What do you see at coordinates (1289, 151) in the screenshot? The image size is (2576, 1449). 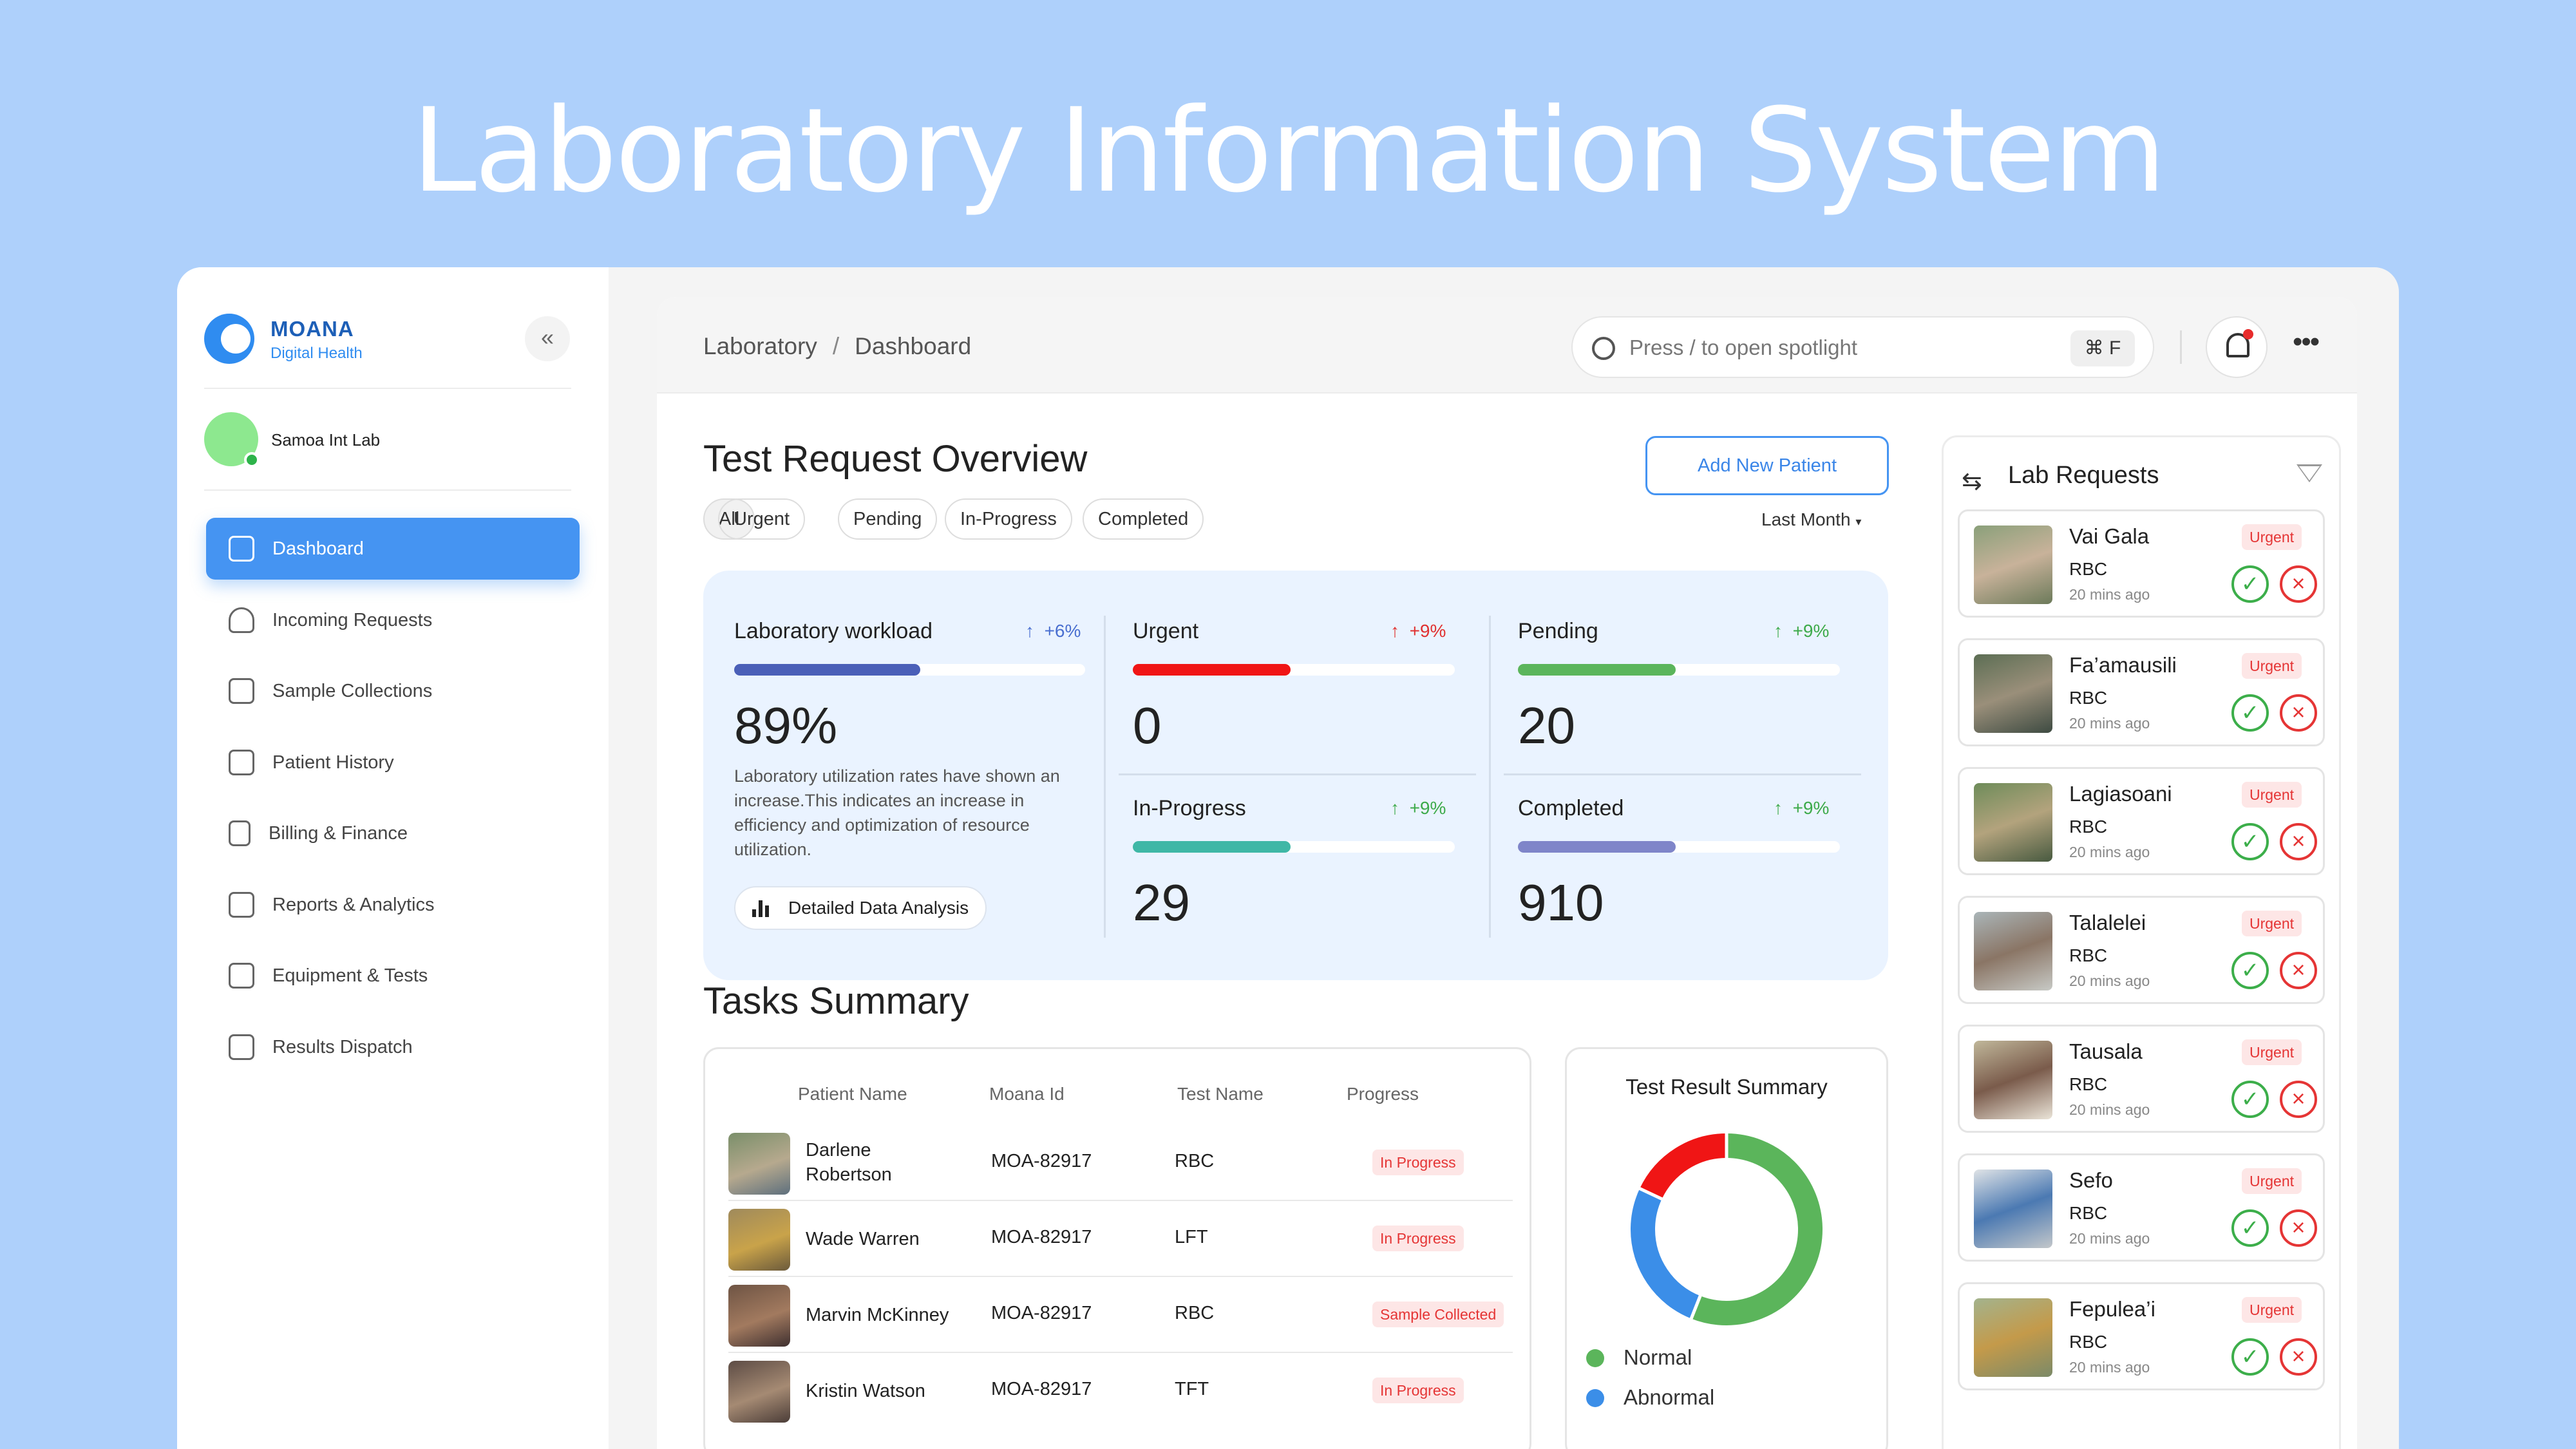 I see `hero-title: Laboratory Information System` at bounding box center [1289, 151].